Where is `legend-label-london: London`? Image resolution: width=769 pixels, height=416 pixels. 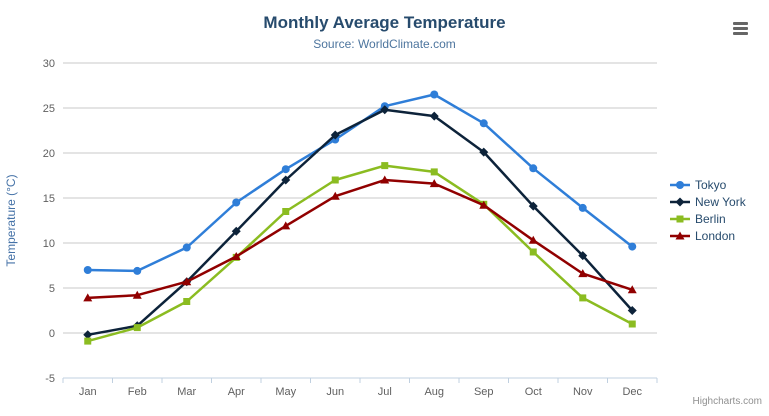 legend-label-london: London is located at coordinates (715, 236).